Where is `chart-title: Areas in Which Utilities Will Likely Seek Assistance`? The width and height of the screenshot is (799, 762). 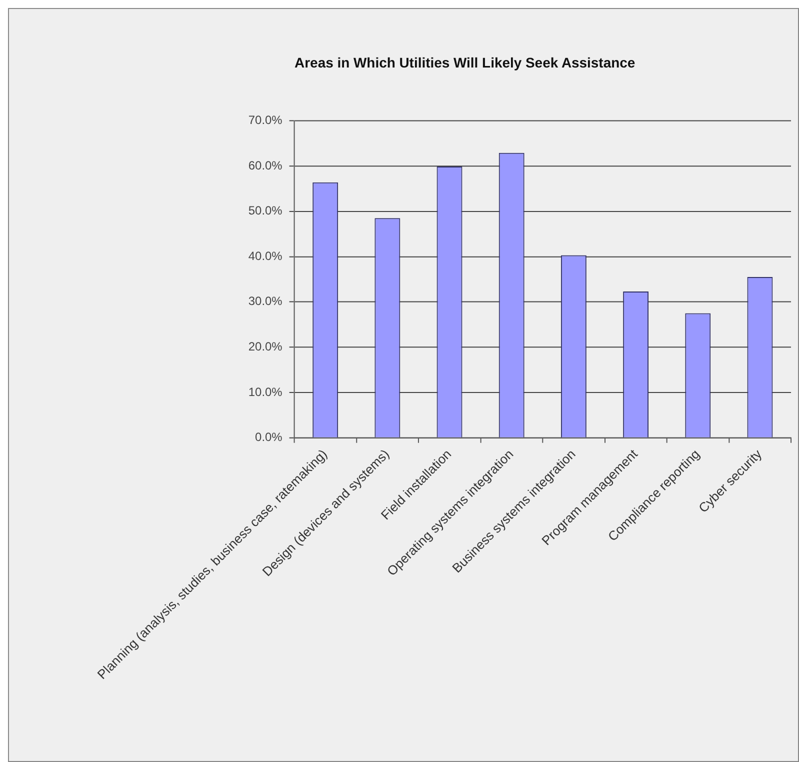 chart-title: Areas in Which Utilities Will Likely Seek Assistance is located at coordinates (465, 62).